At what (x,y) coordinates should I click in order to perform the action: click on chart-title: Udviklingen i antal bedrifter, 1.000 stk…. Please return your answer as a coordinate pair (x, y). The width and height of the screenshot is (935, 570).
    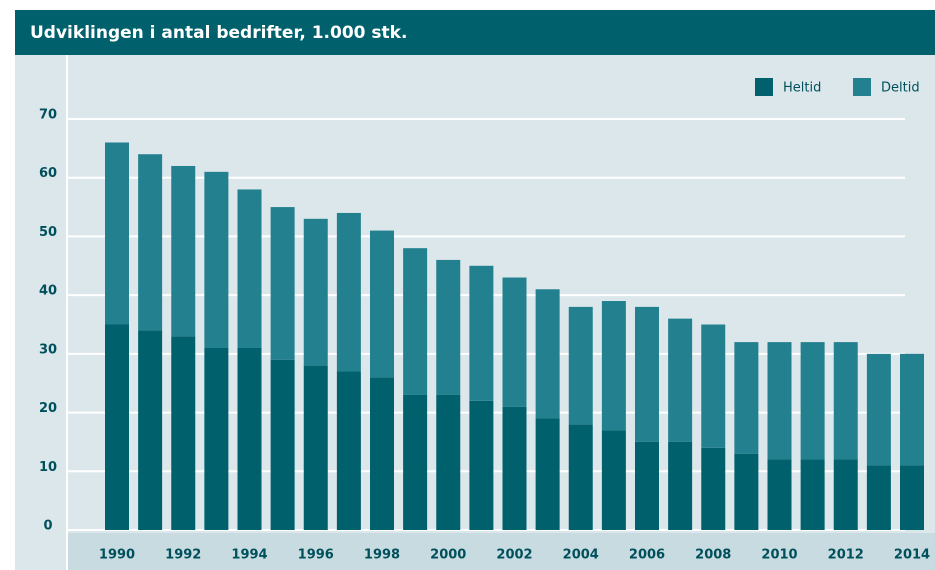
    Looking at the image, I should click on (218, 33).